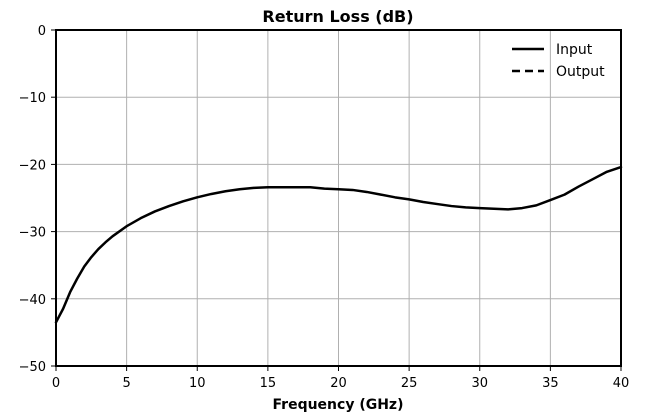 Image resolution: width=645 pixels, height=418 pixels. I want to click on x-tick-label: 20, so click(338, 383).